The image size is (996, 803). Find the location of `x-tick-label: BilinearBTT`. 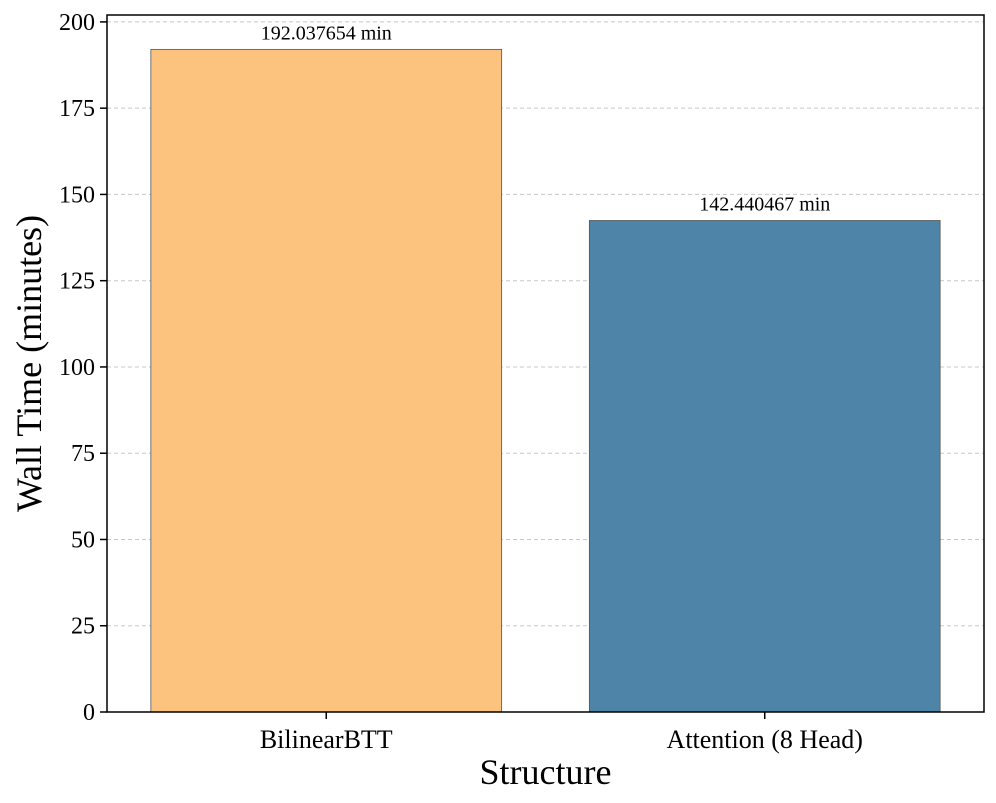

x-tick-label: BilinearBTT is located at coordinates (326, 739).